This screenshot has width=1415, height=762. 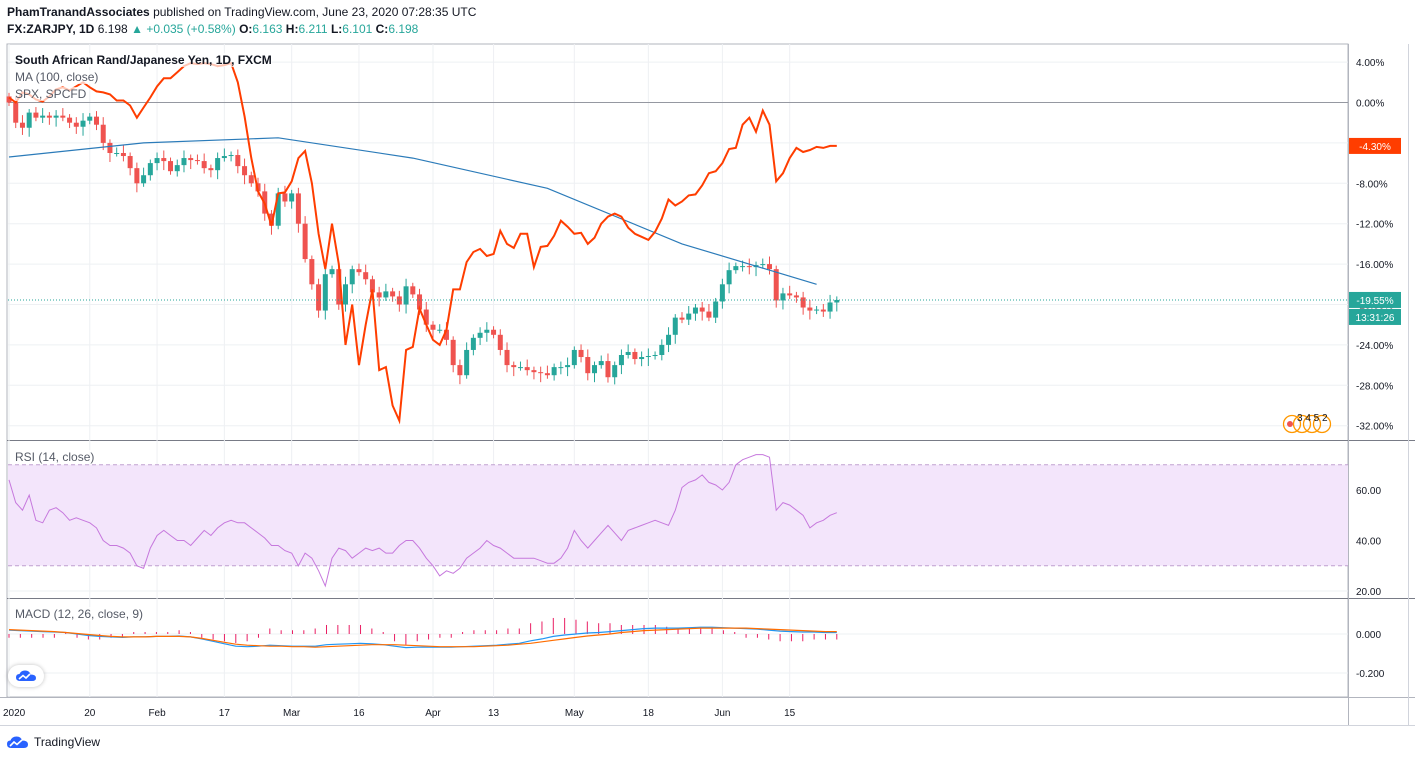 What do you see at coordinates (225, 713) in the screenshot?
I see `time-tick-label: 17` at bounding box center [225, 713].